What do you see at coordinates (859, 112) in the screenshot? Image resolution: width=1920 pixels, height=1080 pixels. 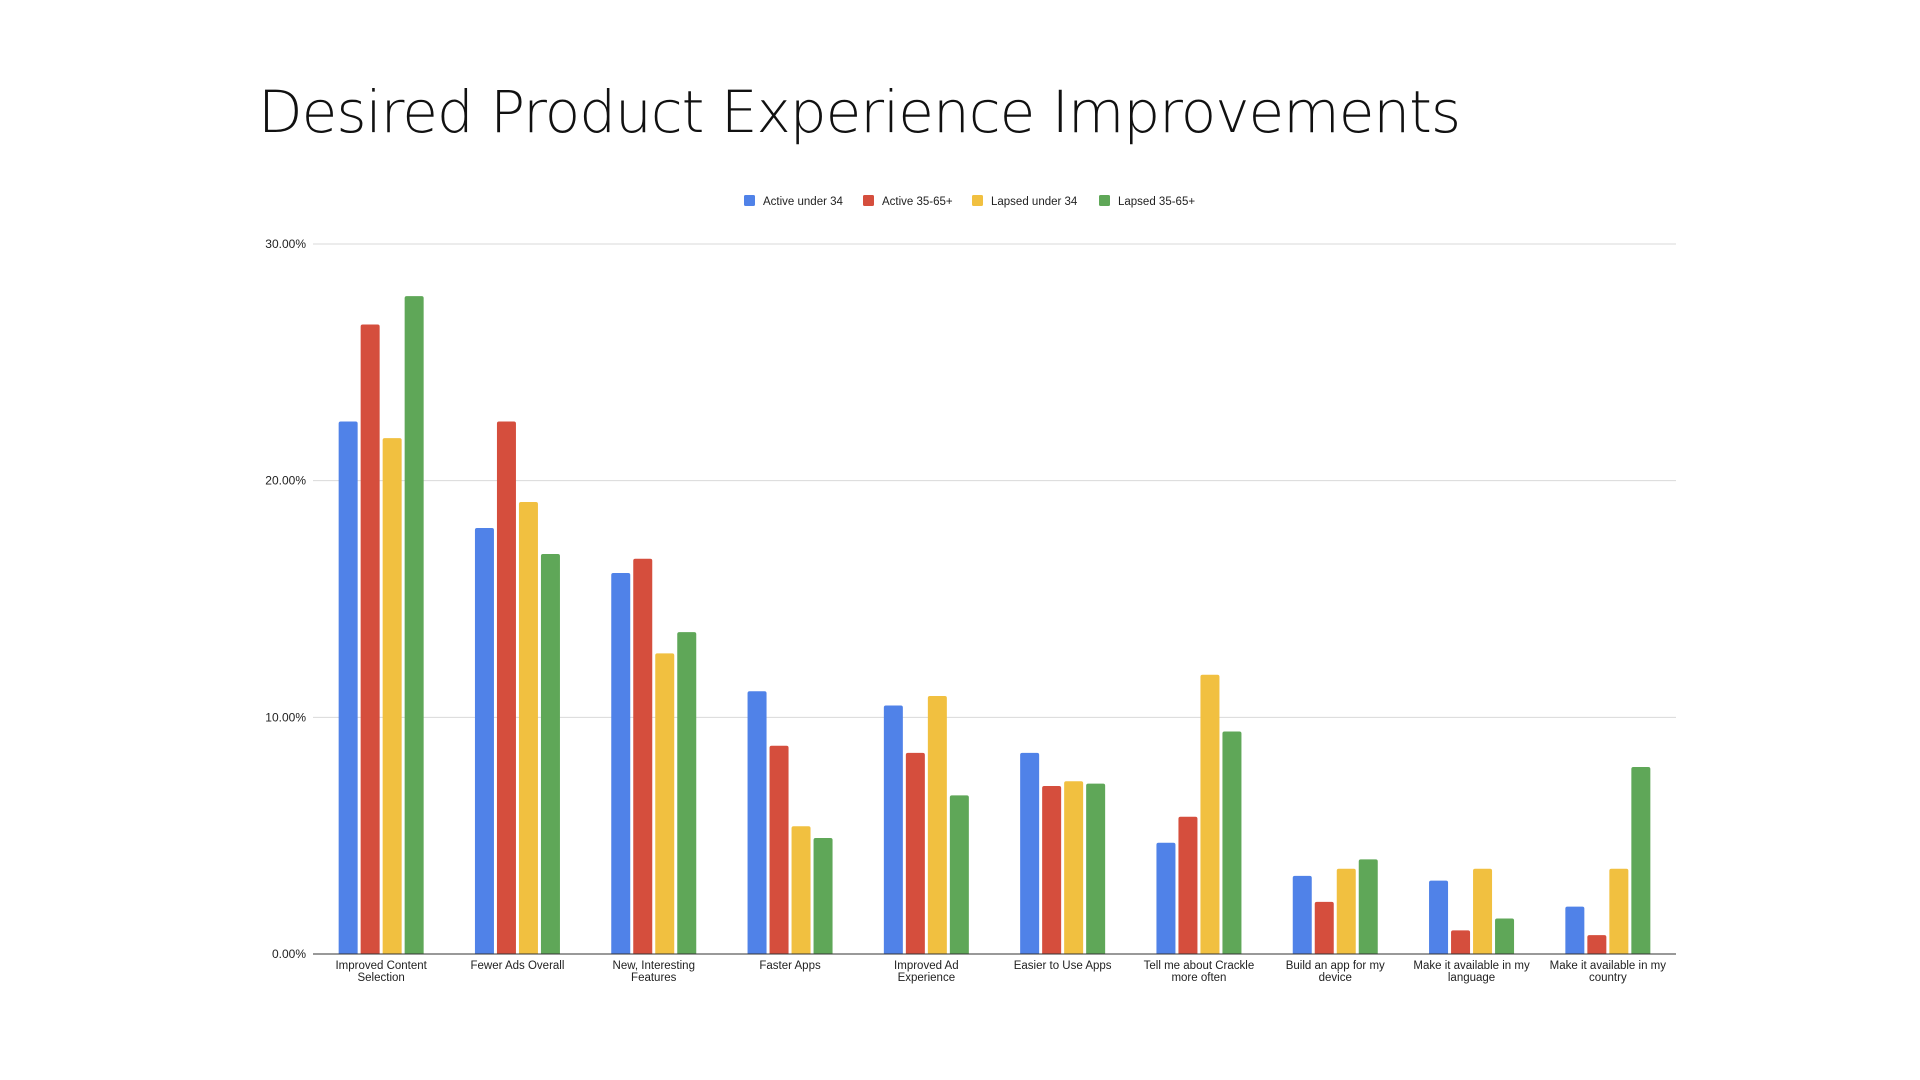 I see `page-title: Desired Product Experience Improvements` at bounding box center [859, 112].